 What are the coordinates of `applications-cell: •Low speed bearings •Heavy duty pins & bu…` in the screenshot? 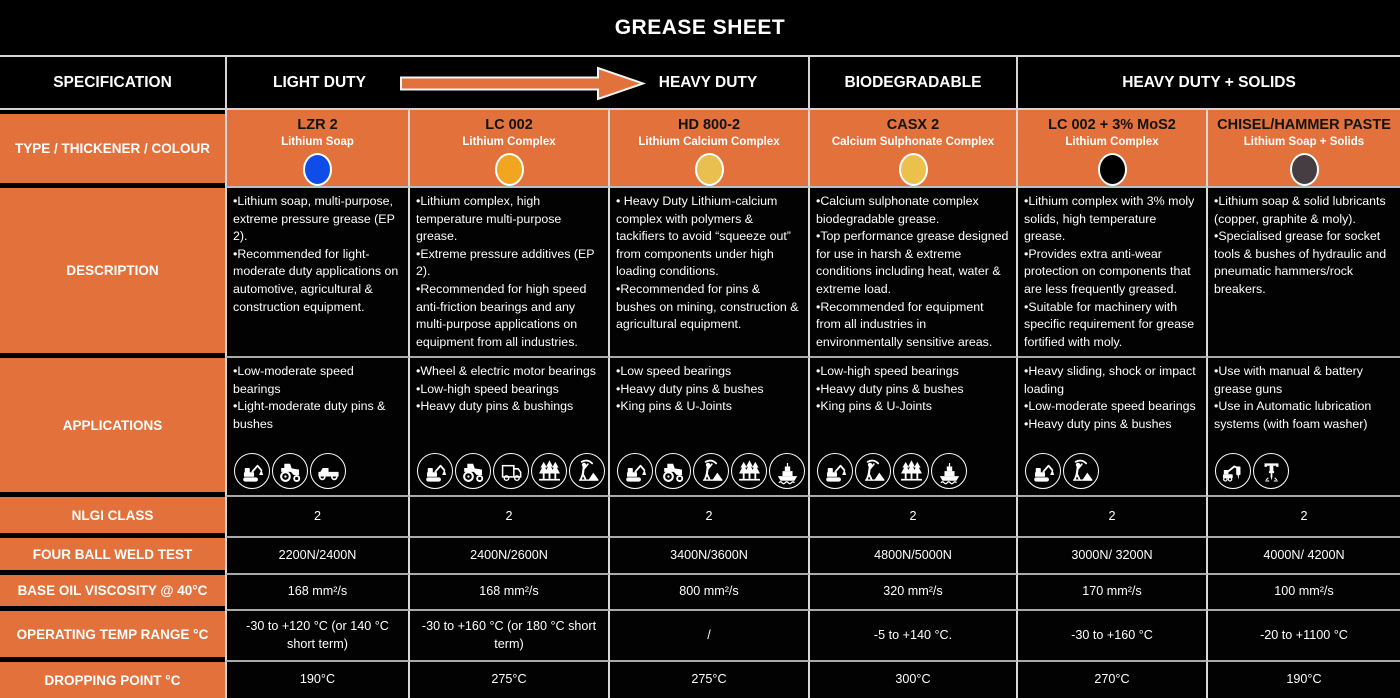 It's located at (710, 427).